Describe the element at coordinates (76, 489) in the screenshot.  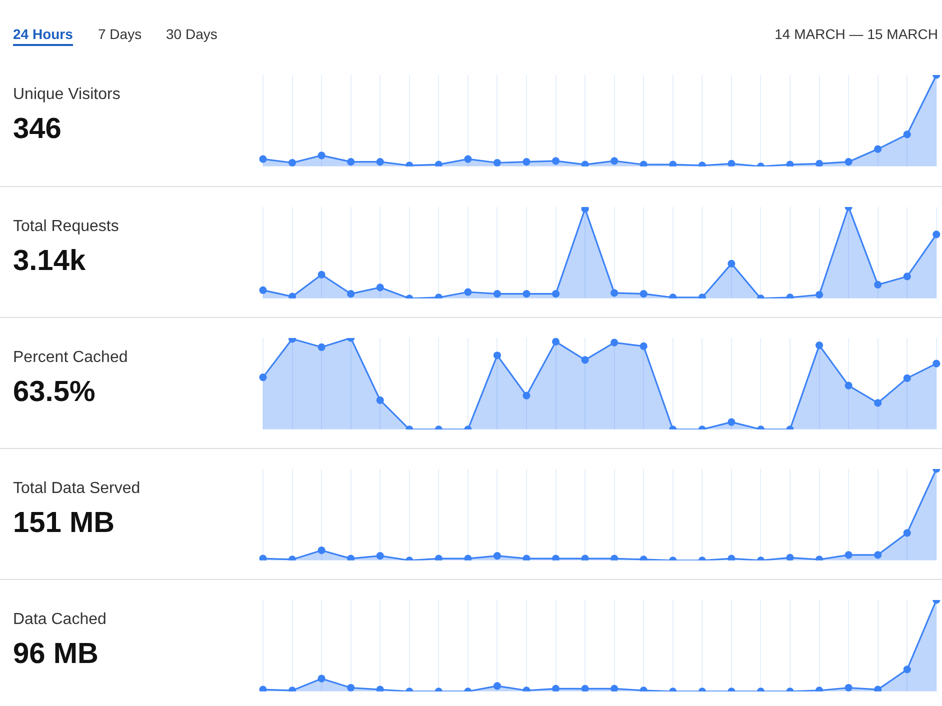
I see `y-axis-title: Total Data Served` at that location.